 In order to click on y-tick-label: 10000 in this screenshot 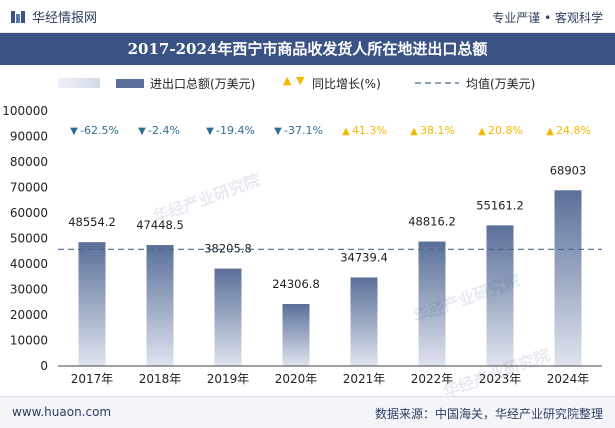, I will do `click(29, 341)`.